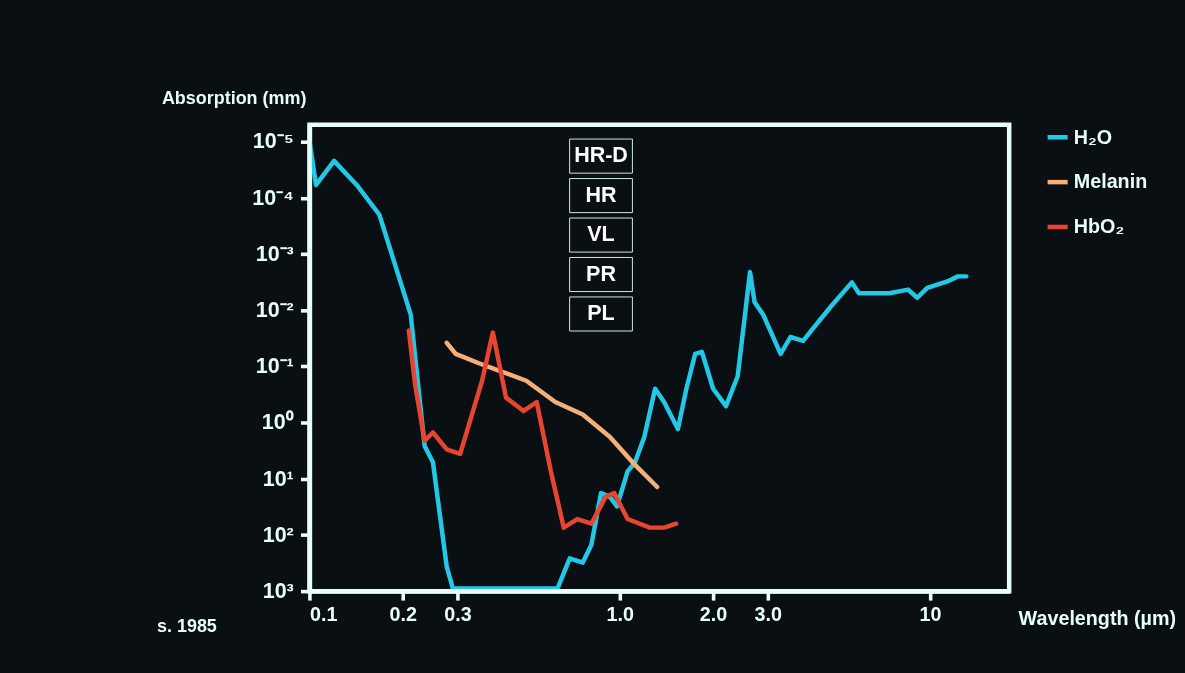  Describe the element at coordinates (273, 197) in the screenshot. I see `y-tick-label: 10⁻⁴` at that location.